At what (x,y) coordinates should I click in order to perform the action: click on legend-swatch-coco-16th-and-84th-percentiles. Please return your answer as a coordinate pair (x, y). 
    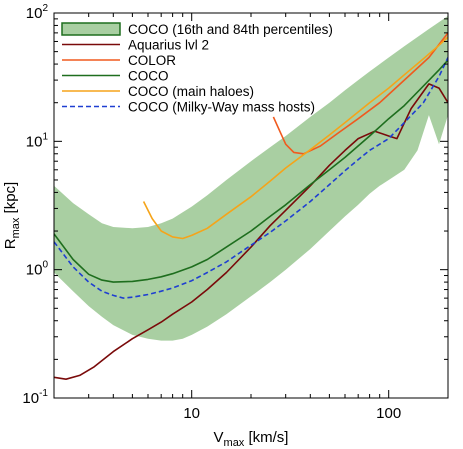
    Looking at the image, I should click on (91, 29).